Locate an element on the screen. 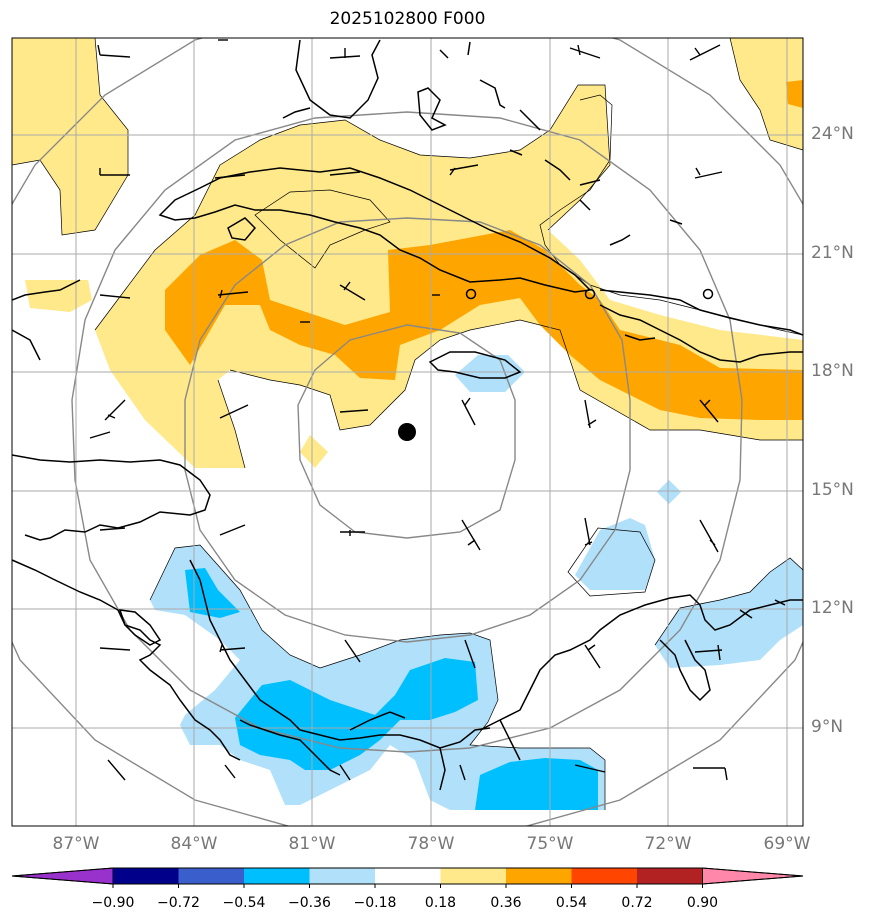 This screenshot has width=873, height=924. colorbar is located at coordinates (407, 877).